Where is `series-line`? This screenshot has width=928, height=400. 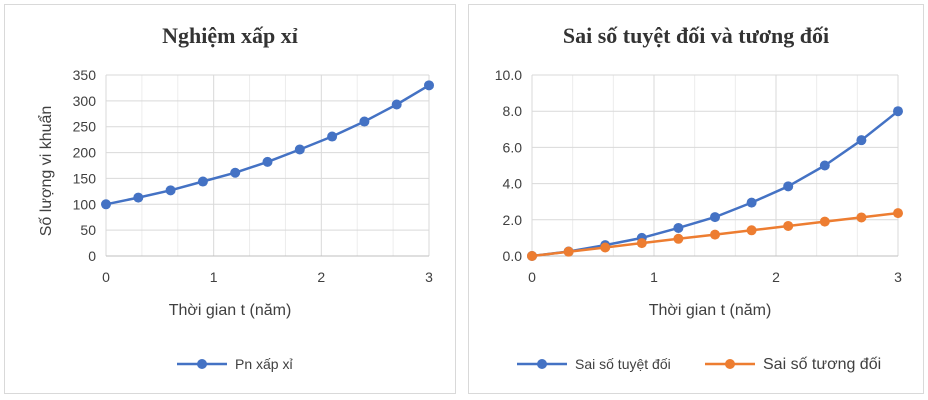 series-line is located at coordinates (267, 145).